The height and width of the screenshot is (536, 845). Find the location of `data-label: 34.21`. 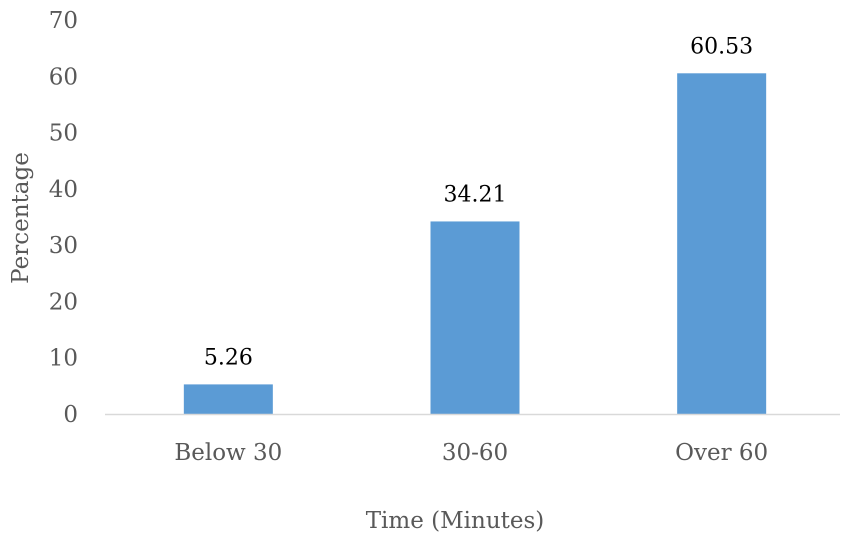

data-label: 34.21 is located at coordinates (475, 194).